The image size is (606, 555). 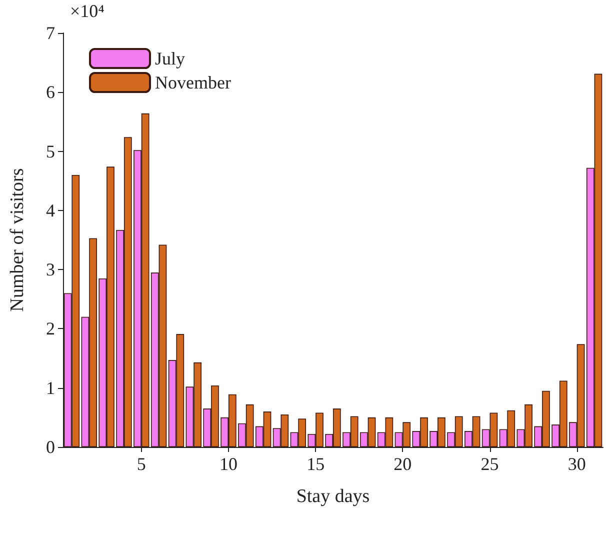 I want to click on y-tick-label: 5, so click(x=50, y=151).